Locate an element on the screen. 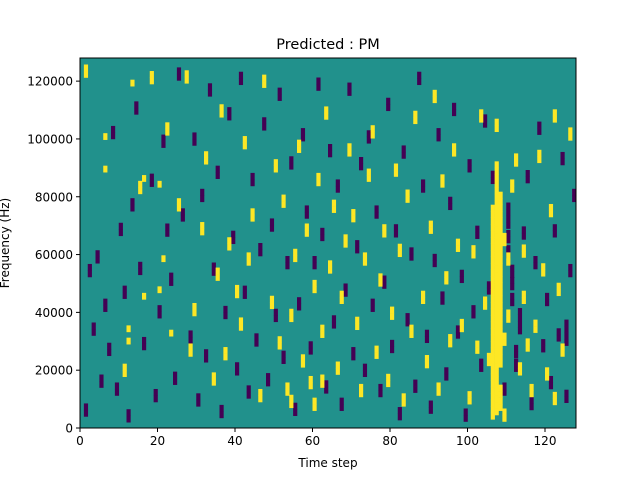 The image size is (640, 480). y-tick-label: 40000 is located at coordinates (54, 313).